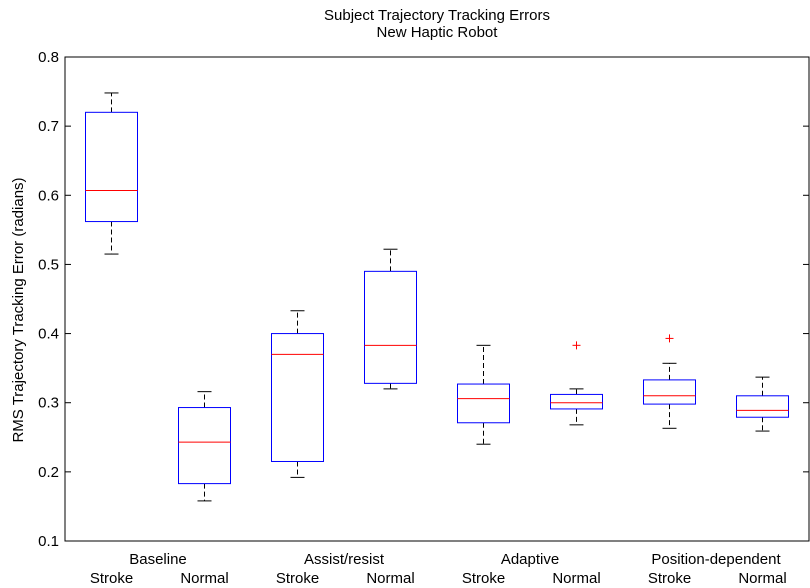  I want to click on x-group-label: Baseline, so click(158, 559).